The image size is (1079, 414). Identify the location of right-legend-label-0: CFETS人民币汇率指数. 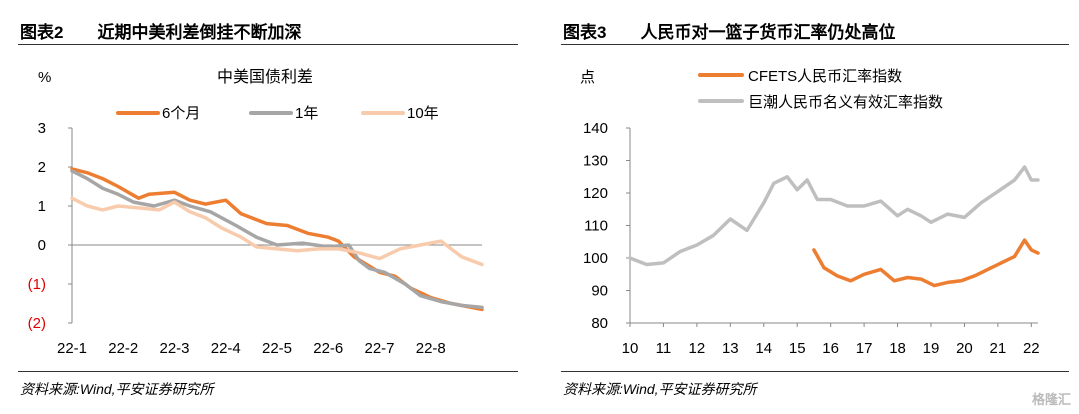
(825, 76).